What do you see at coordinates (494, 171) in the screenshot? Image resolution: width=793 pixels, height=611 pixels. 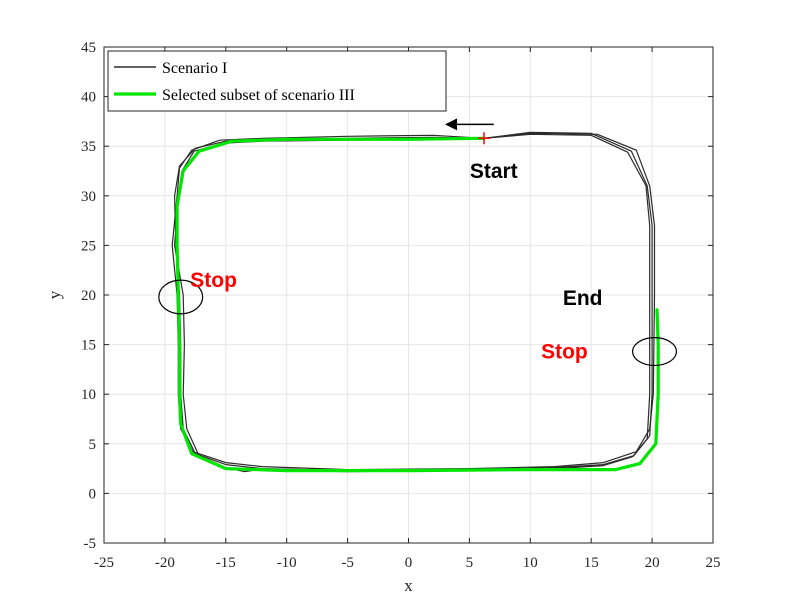 I see `annotation-start: Start` at bounding box center [494, 171].